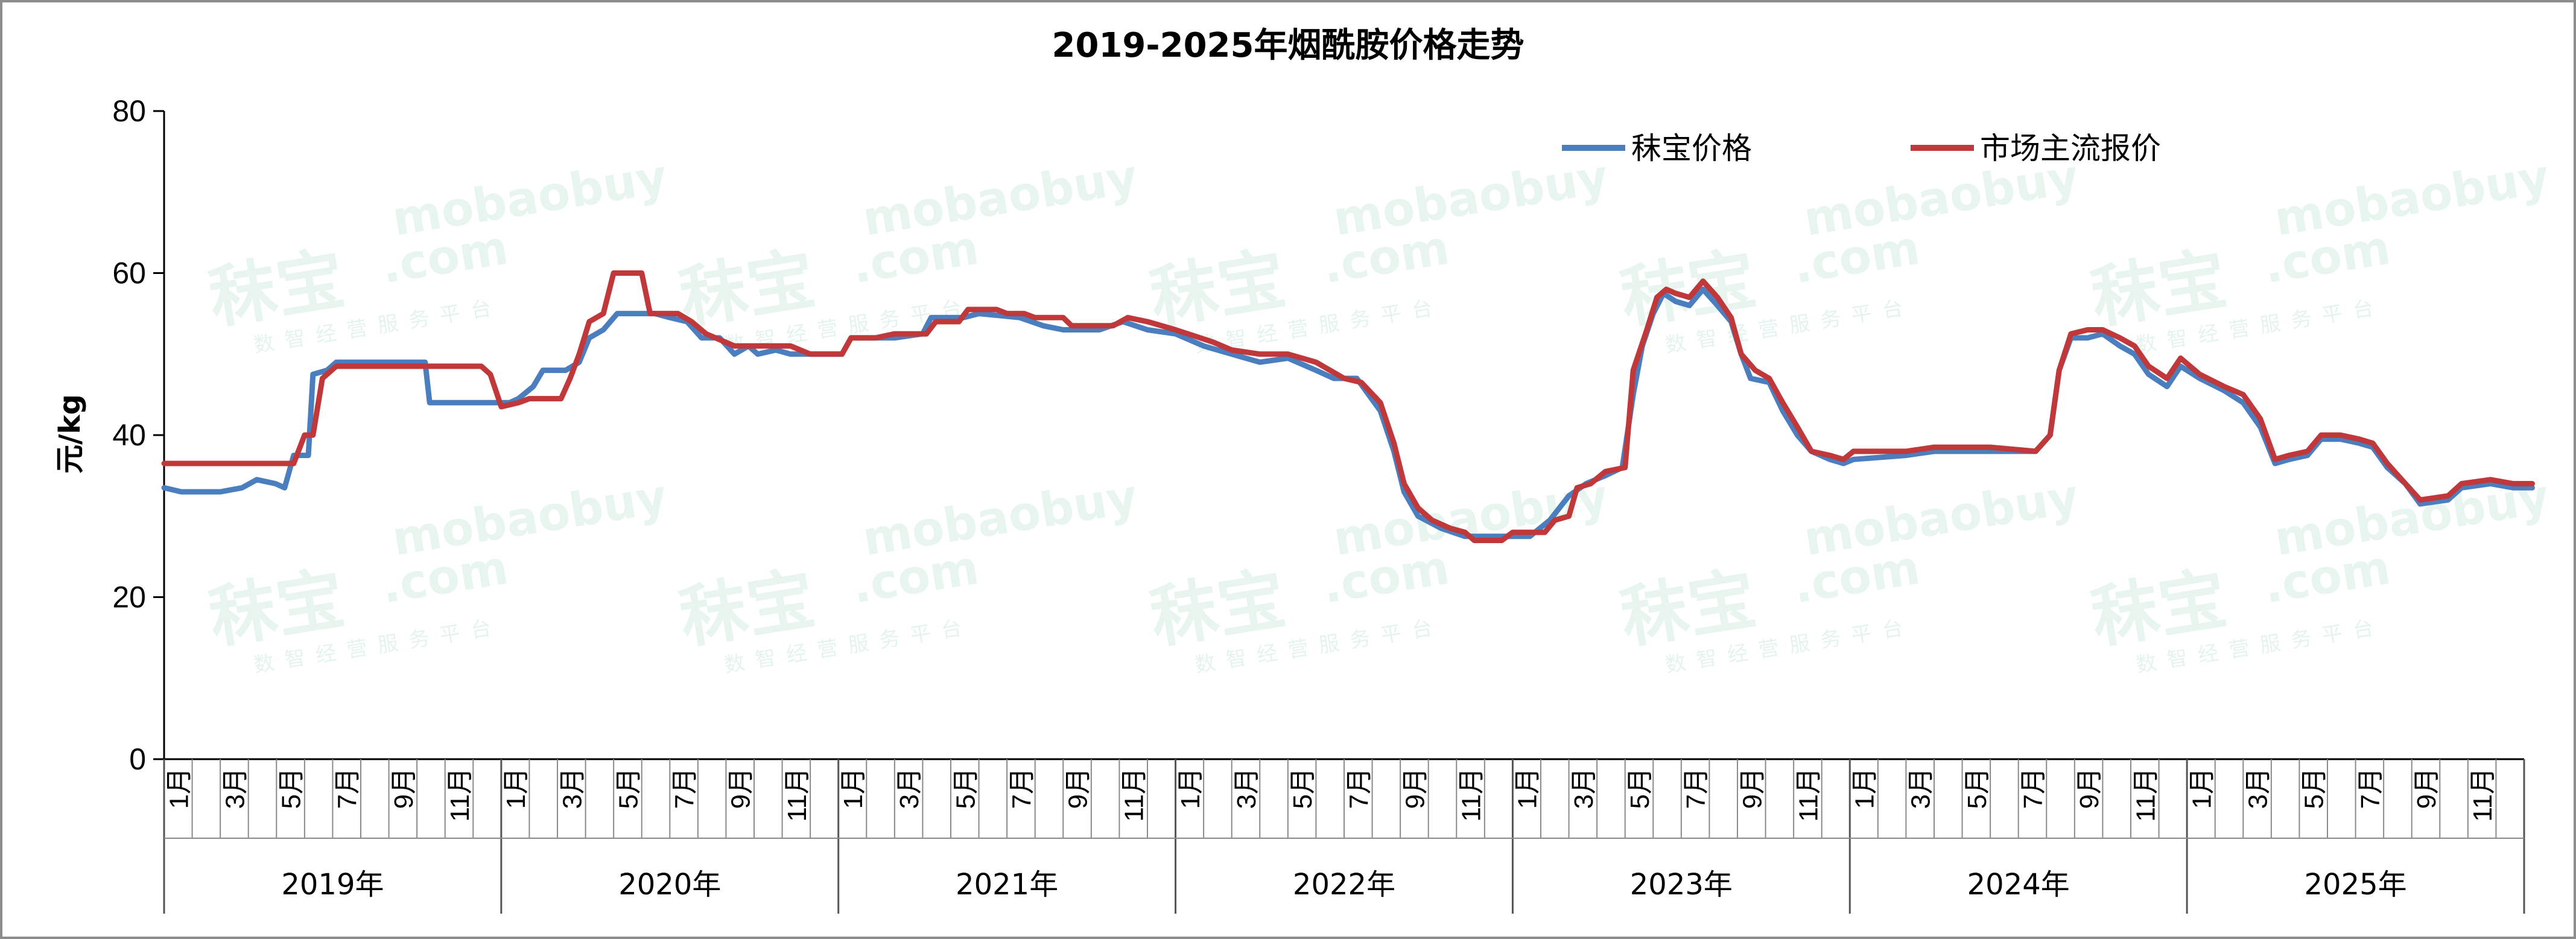 Image resolution: width=2576 pixels, height=939 pixels. What do you see at coordinates (1861, 148) in the screenshot?
I see `legend: 秣宝价格 市场主流报价` at bounding box center [1861, 148].